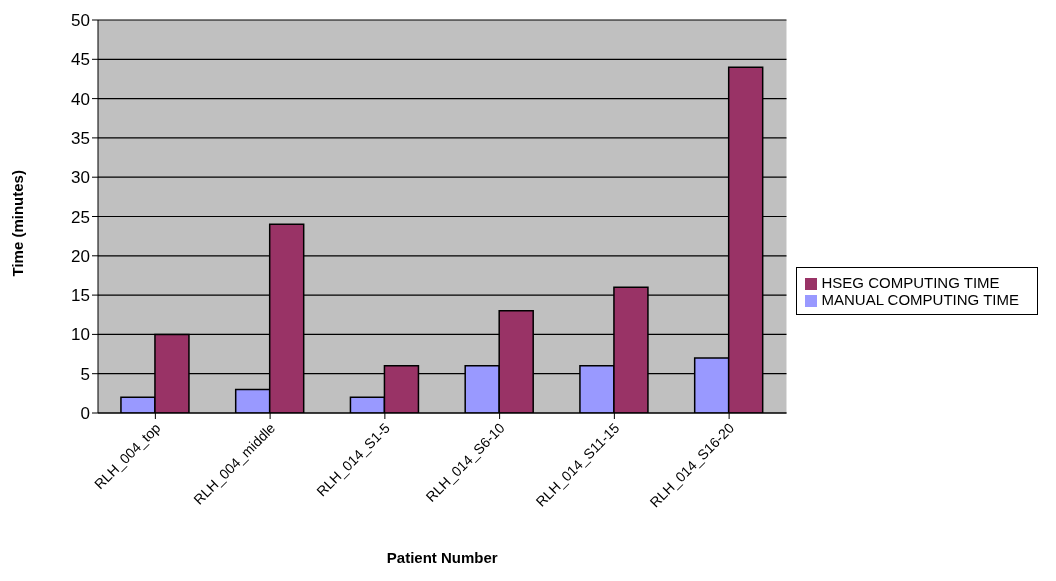 The width and height of the screenshot is (1056, 581). I want to click on y-tick-label: 5, so click(85, 374).